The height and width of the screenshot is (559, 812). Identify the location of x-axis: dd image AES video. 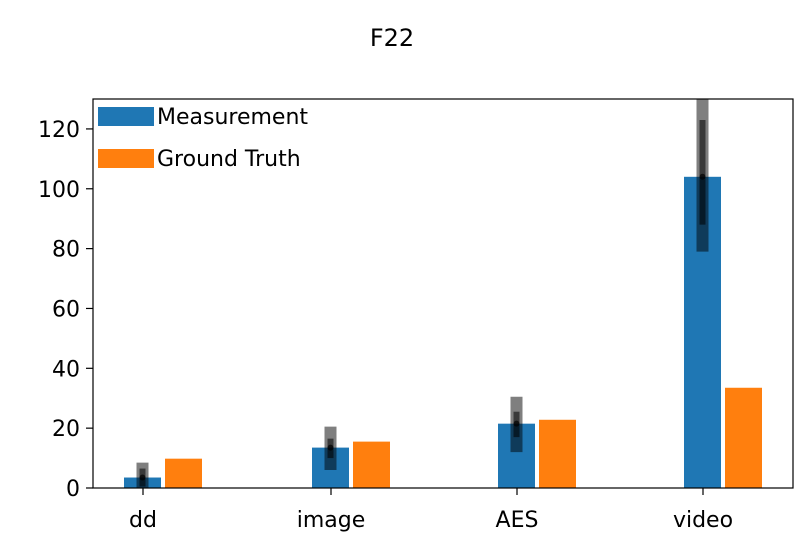
(431, 510).